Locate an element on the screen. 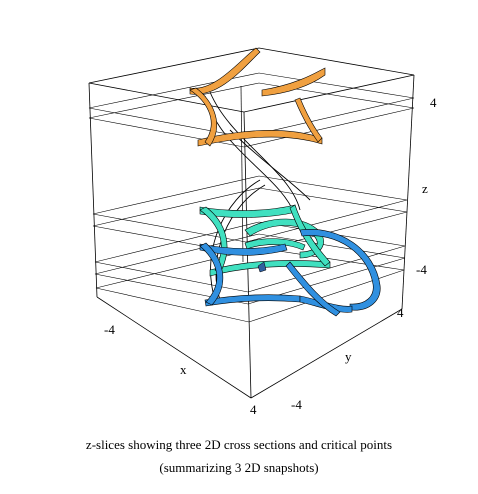 The height and width of the screenshot is (494, 478). middle-slice is located at coordinates (265, 240).